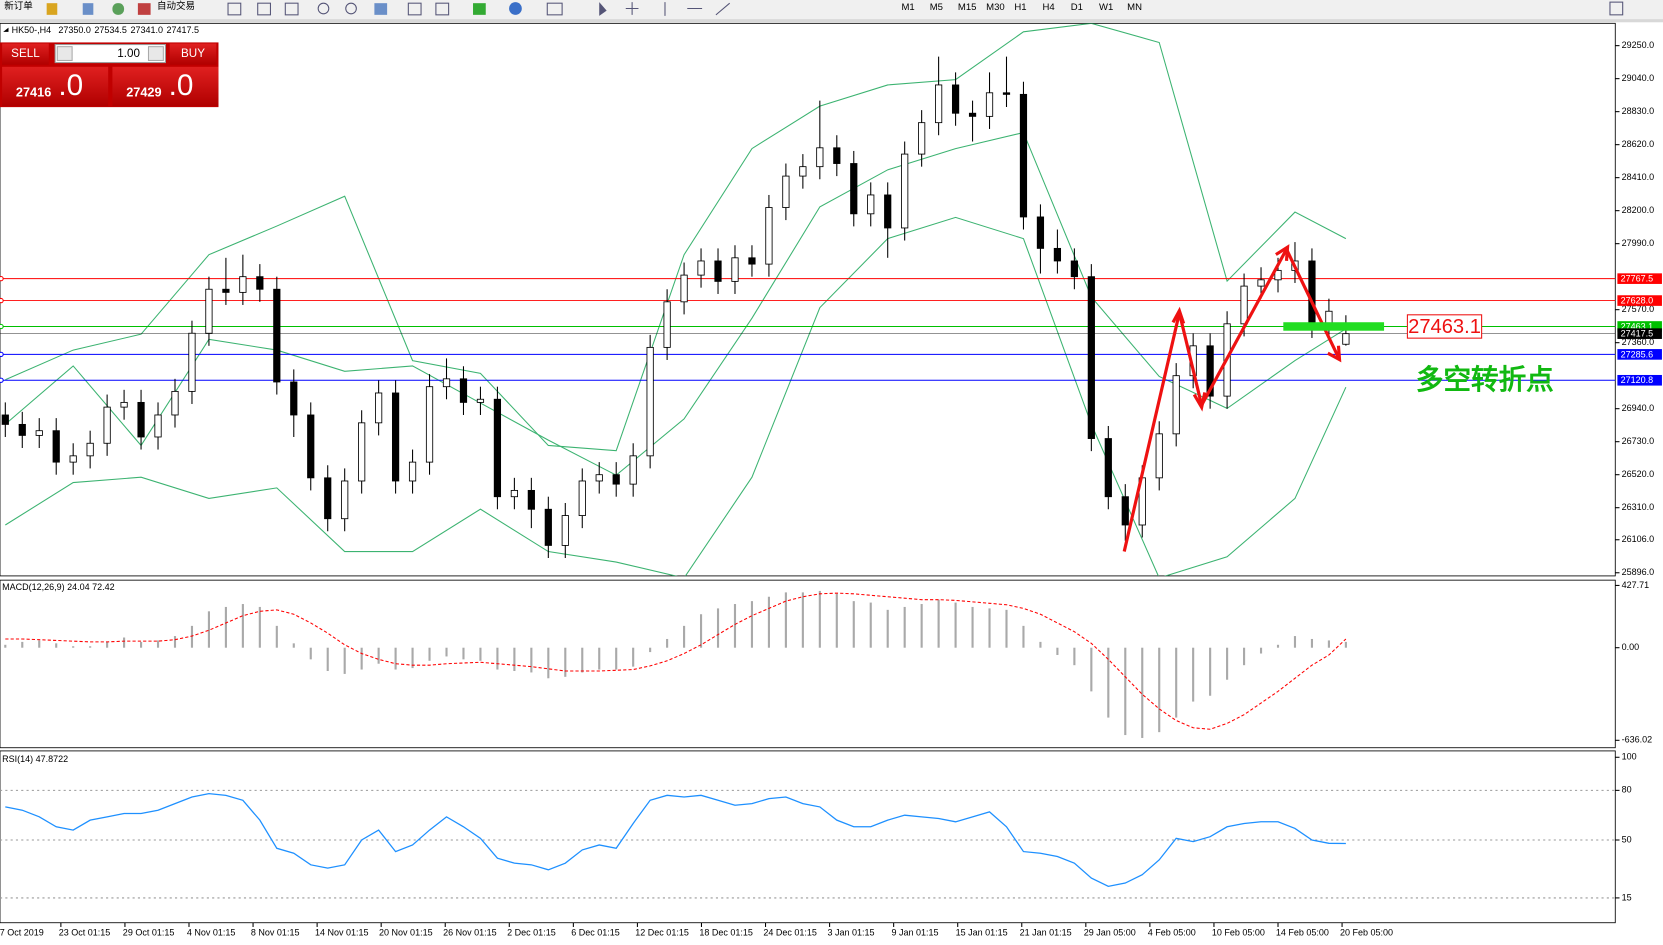 Image resolution: width=1663 pixels, height=945 pixels. Describe the element at coordinates (1638, 243) in the screenshot. I see `y-tick-label: 27990.0` at that location.